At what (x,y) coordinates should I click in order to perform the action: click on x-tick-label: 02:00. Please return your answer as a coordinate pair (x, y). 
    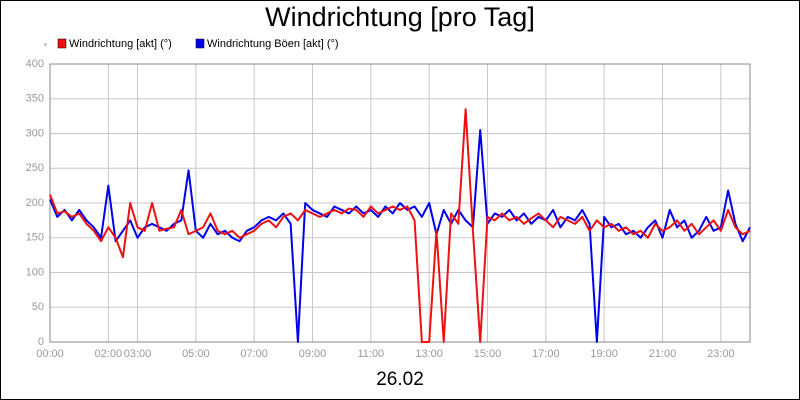
    Looking at the image, I should click on (109, 354).